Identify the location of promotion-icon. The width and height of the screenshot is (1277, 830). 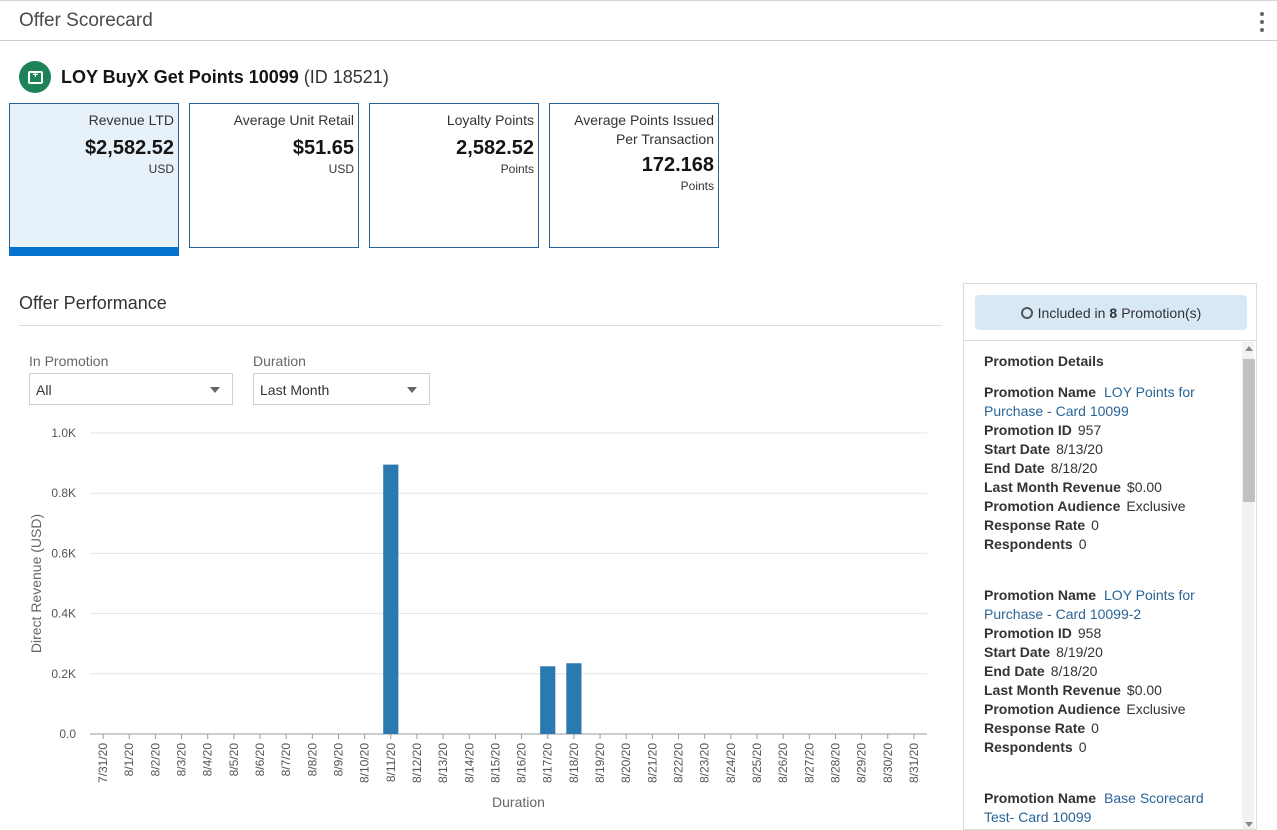
(1026, 312).